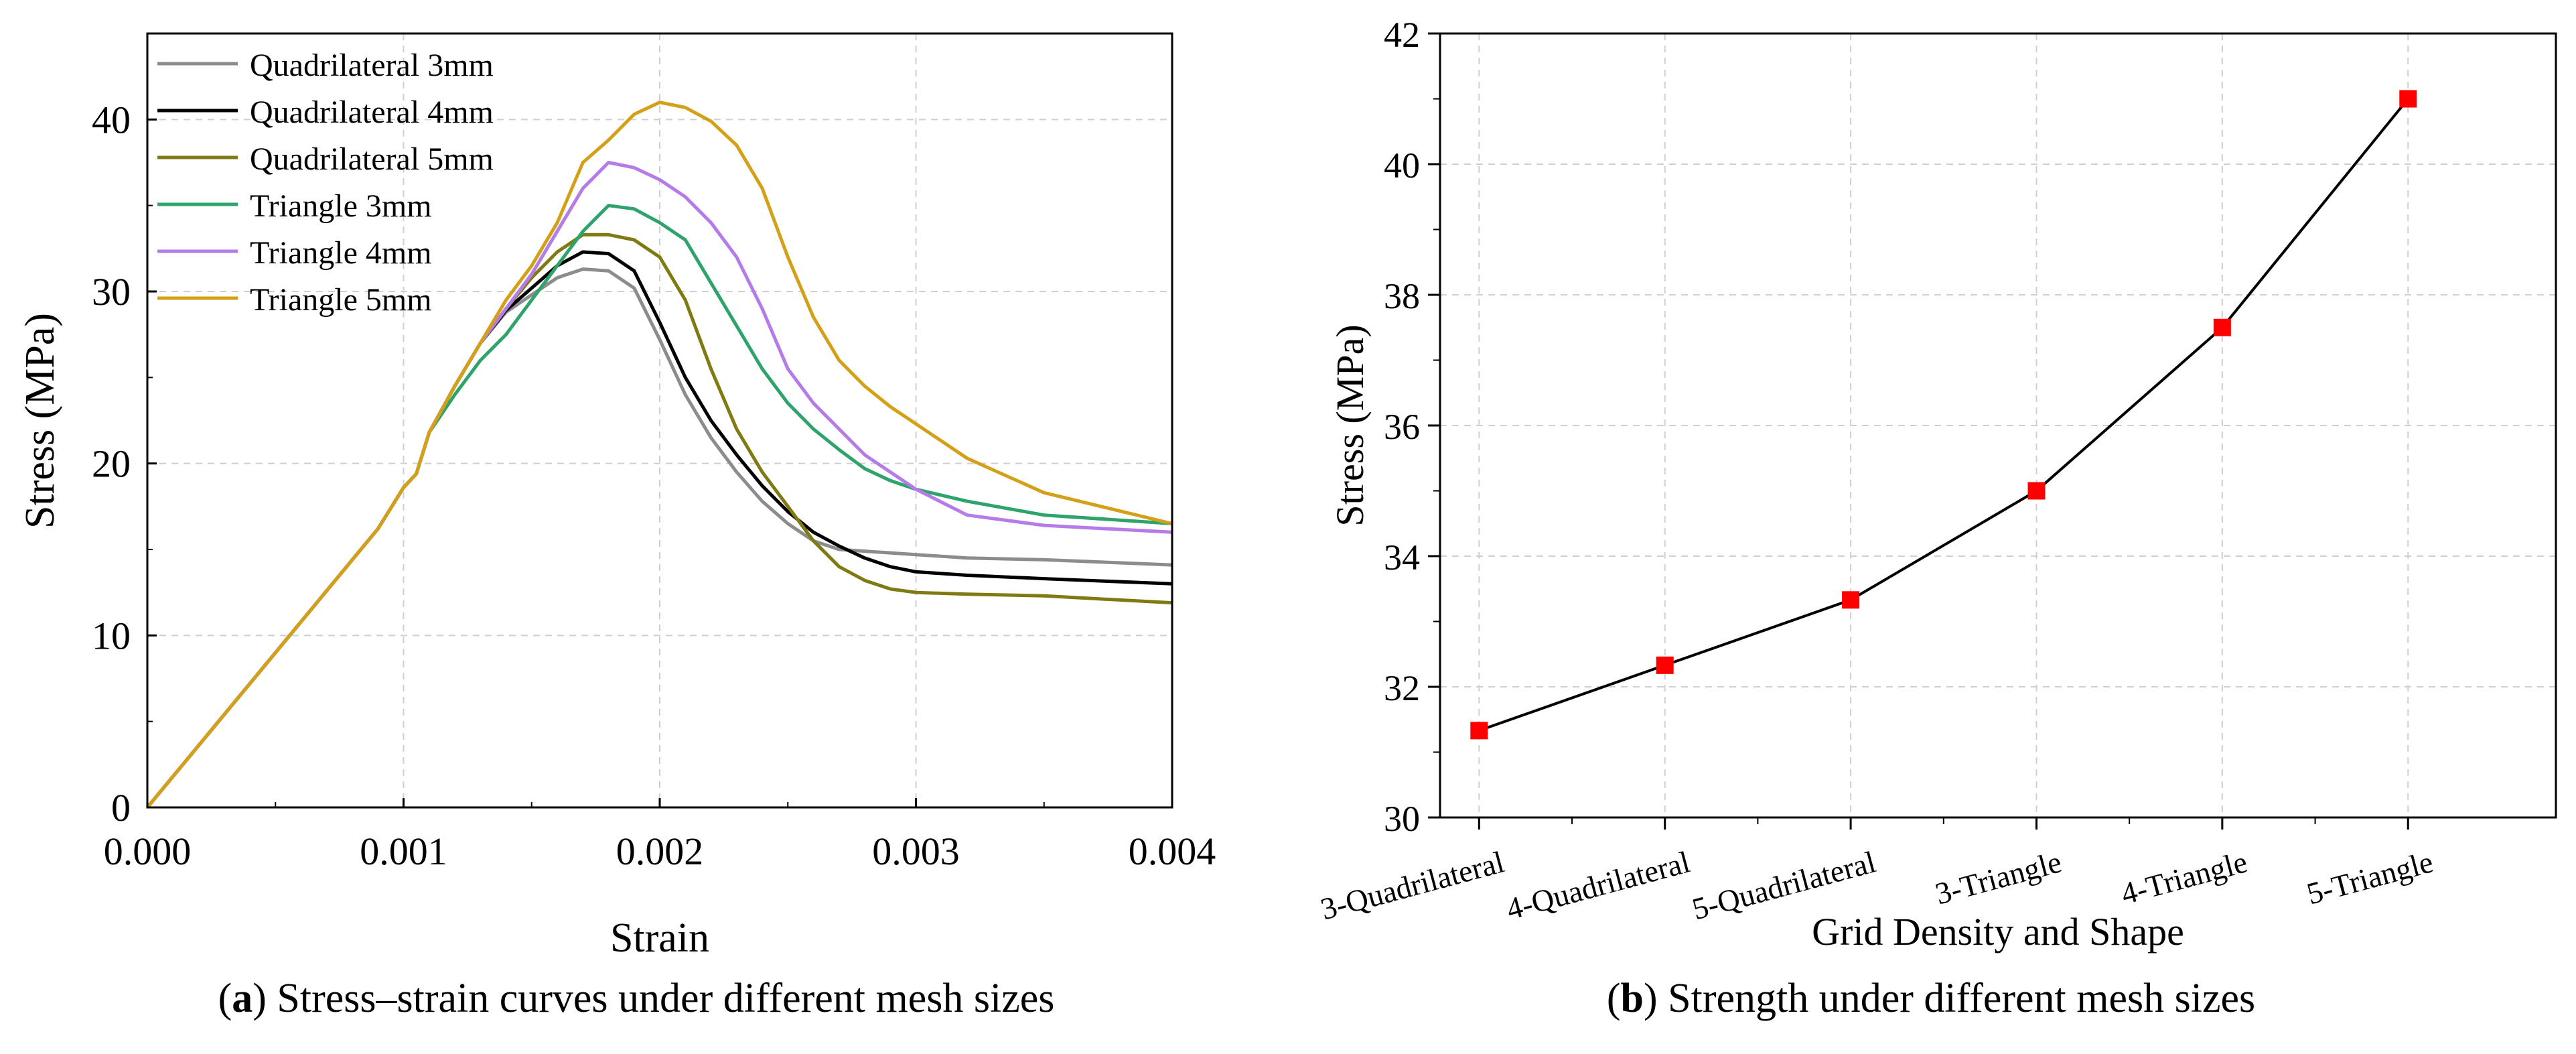 The width and height of the screenshot is (2576, 1054). Describe the element at coordinates (1632, 999) in the screenshot. I see `caption-b-letter: b` at that location.